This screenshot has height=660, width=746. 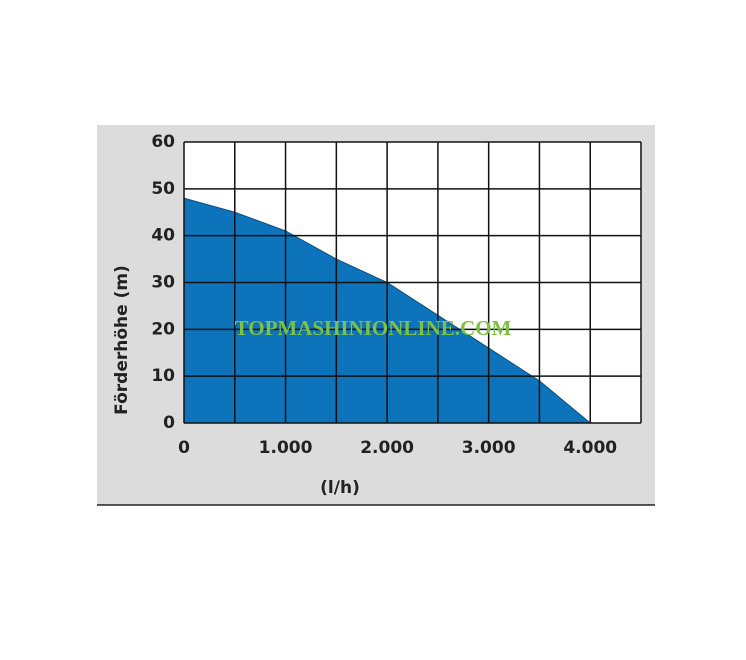 What do you see at coordinates (163, 376) in the screenshot?
I see `y-tick-label: 10` at bounding box center [163, 376].